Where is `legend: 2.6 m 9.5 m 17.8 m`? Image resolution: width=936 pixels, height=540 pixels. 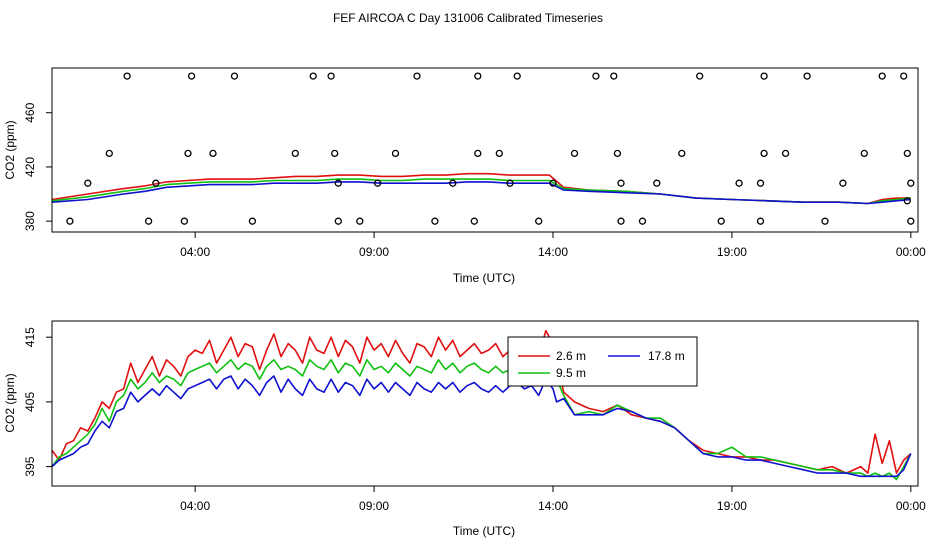
legend: 2.6 m 9.5 m 17.8 m is located at coordinates (602, 361).